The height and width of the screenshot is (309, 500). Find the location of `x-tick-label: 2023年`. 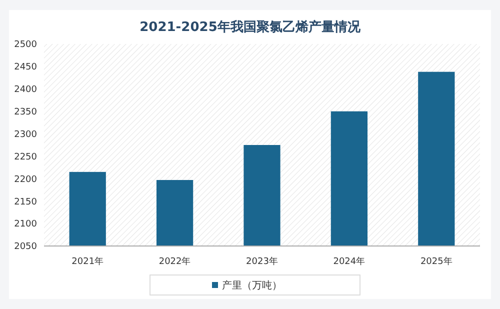

x-tick-label: 2023年 is located at coordinates (262, 261).